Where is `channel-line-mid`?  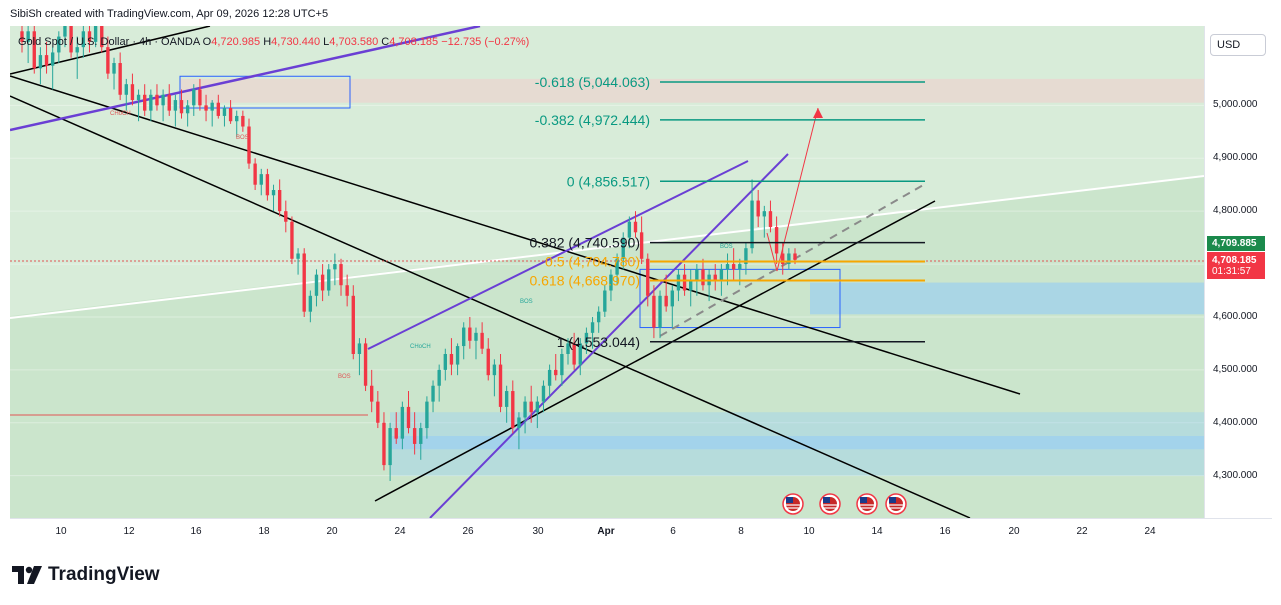
channel-line-mid is located at coordinates (558, 255).